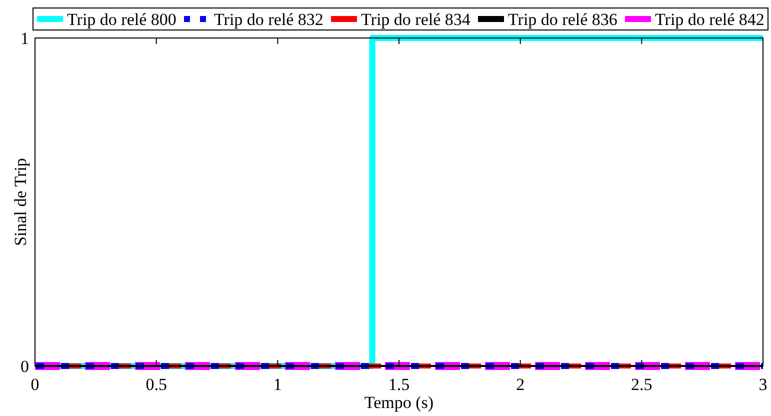  I want to click on legend-label: Trip do relé 842, so click(709, 19).